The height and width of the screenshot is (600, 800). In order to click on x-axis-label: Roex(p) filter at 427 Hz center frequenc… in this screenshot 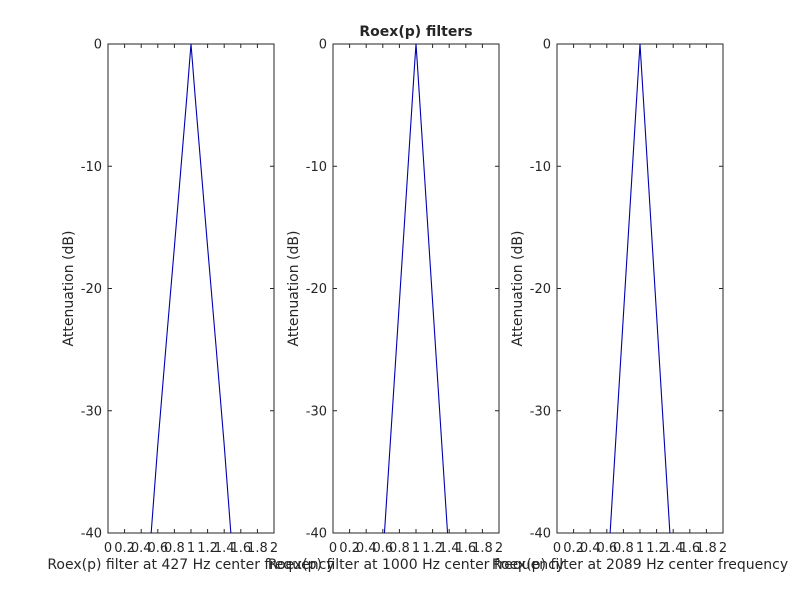, I will do `click(190, 565)`.